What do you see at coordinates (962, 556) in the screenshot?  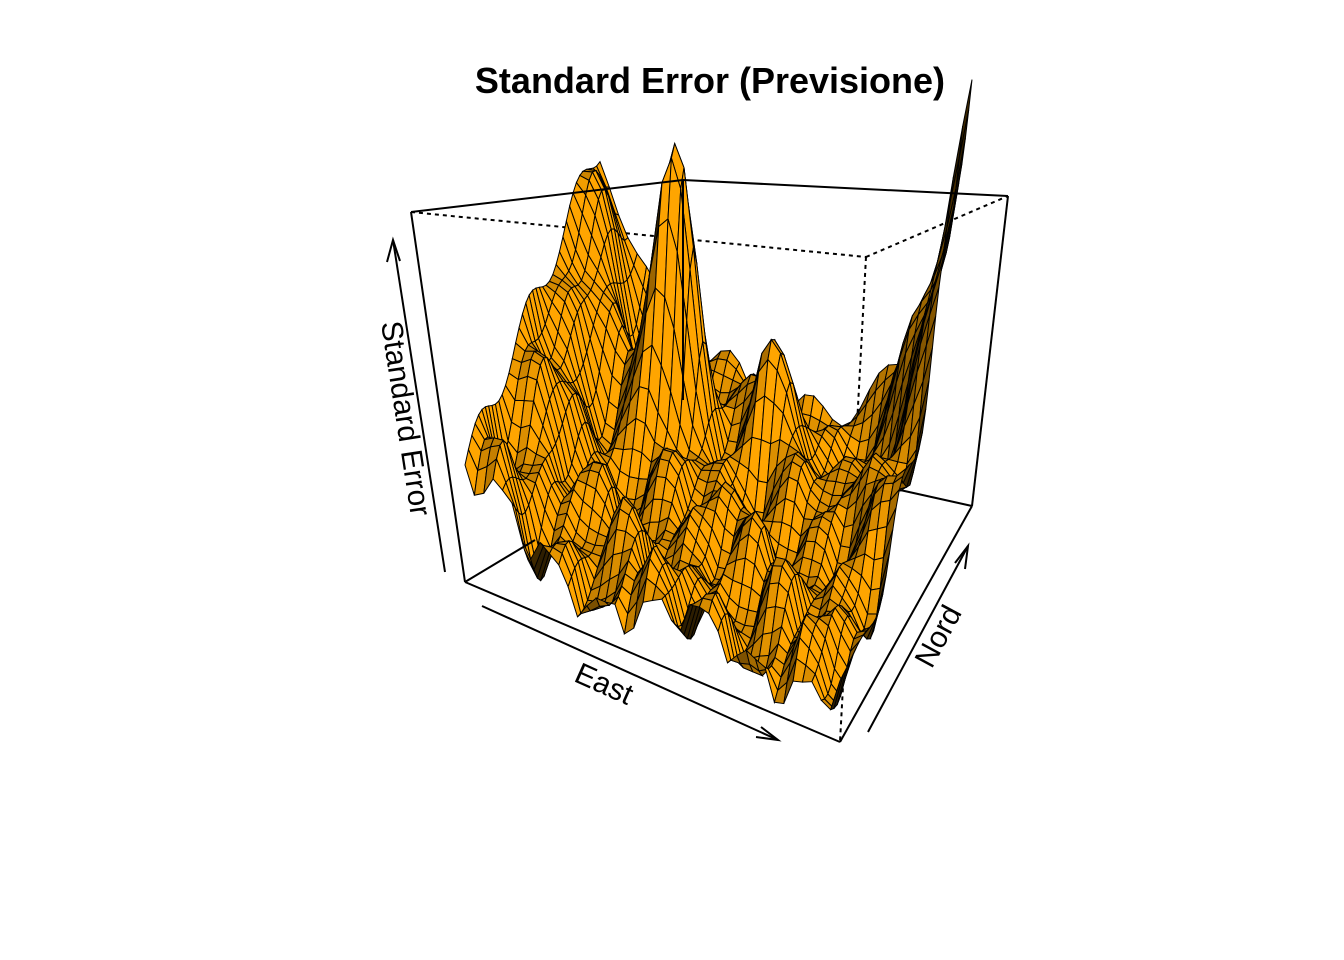 I see `y-axis-arrowhead` at bounding box center [962, 556].